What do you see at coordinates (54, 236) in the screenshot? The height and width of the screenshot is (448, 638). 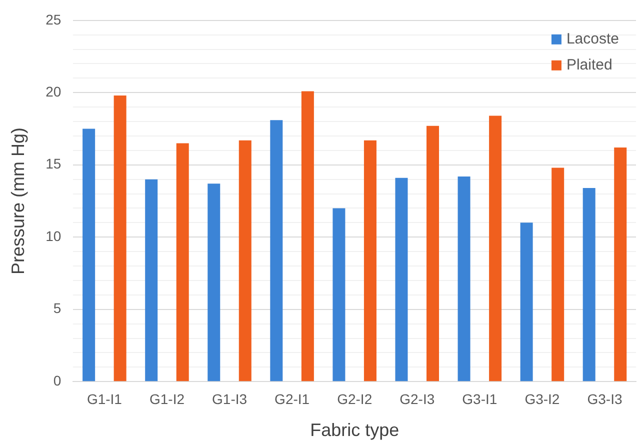 I see `y-tick-label: 10` at bounding box center [54, 236].